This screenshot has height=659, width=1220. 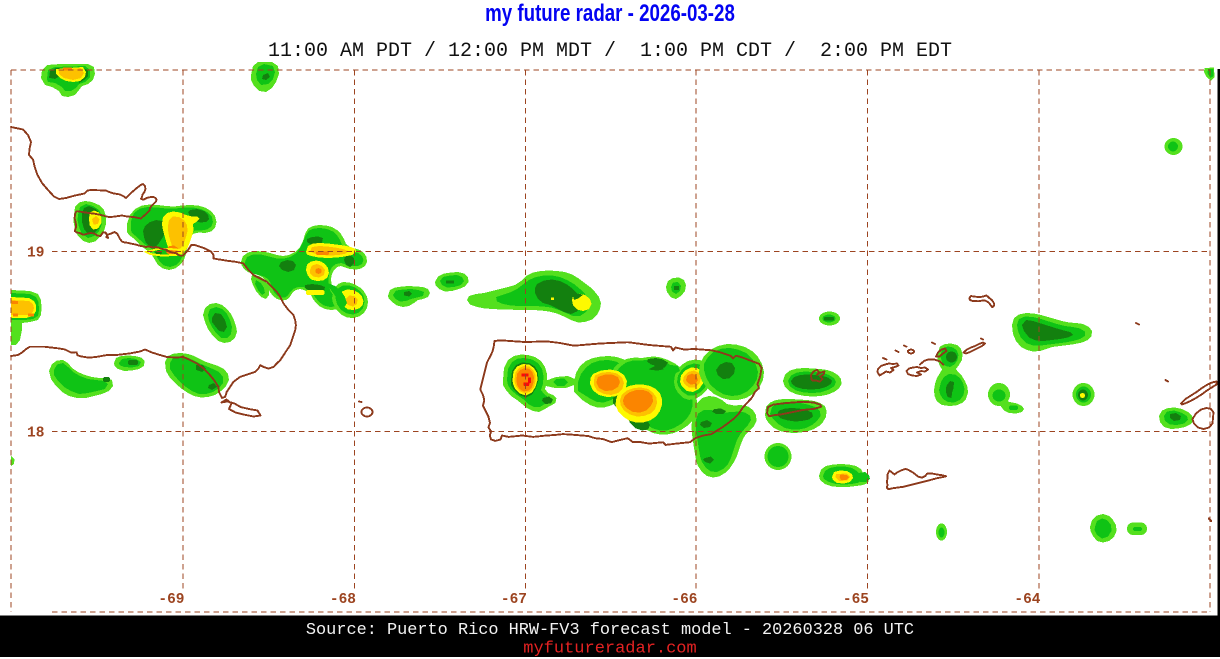 I want to click on svg-text: -65, so click(x=856, y=600).